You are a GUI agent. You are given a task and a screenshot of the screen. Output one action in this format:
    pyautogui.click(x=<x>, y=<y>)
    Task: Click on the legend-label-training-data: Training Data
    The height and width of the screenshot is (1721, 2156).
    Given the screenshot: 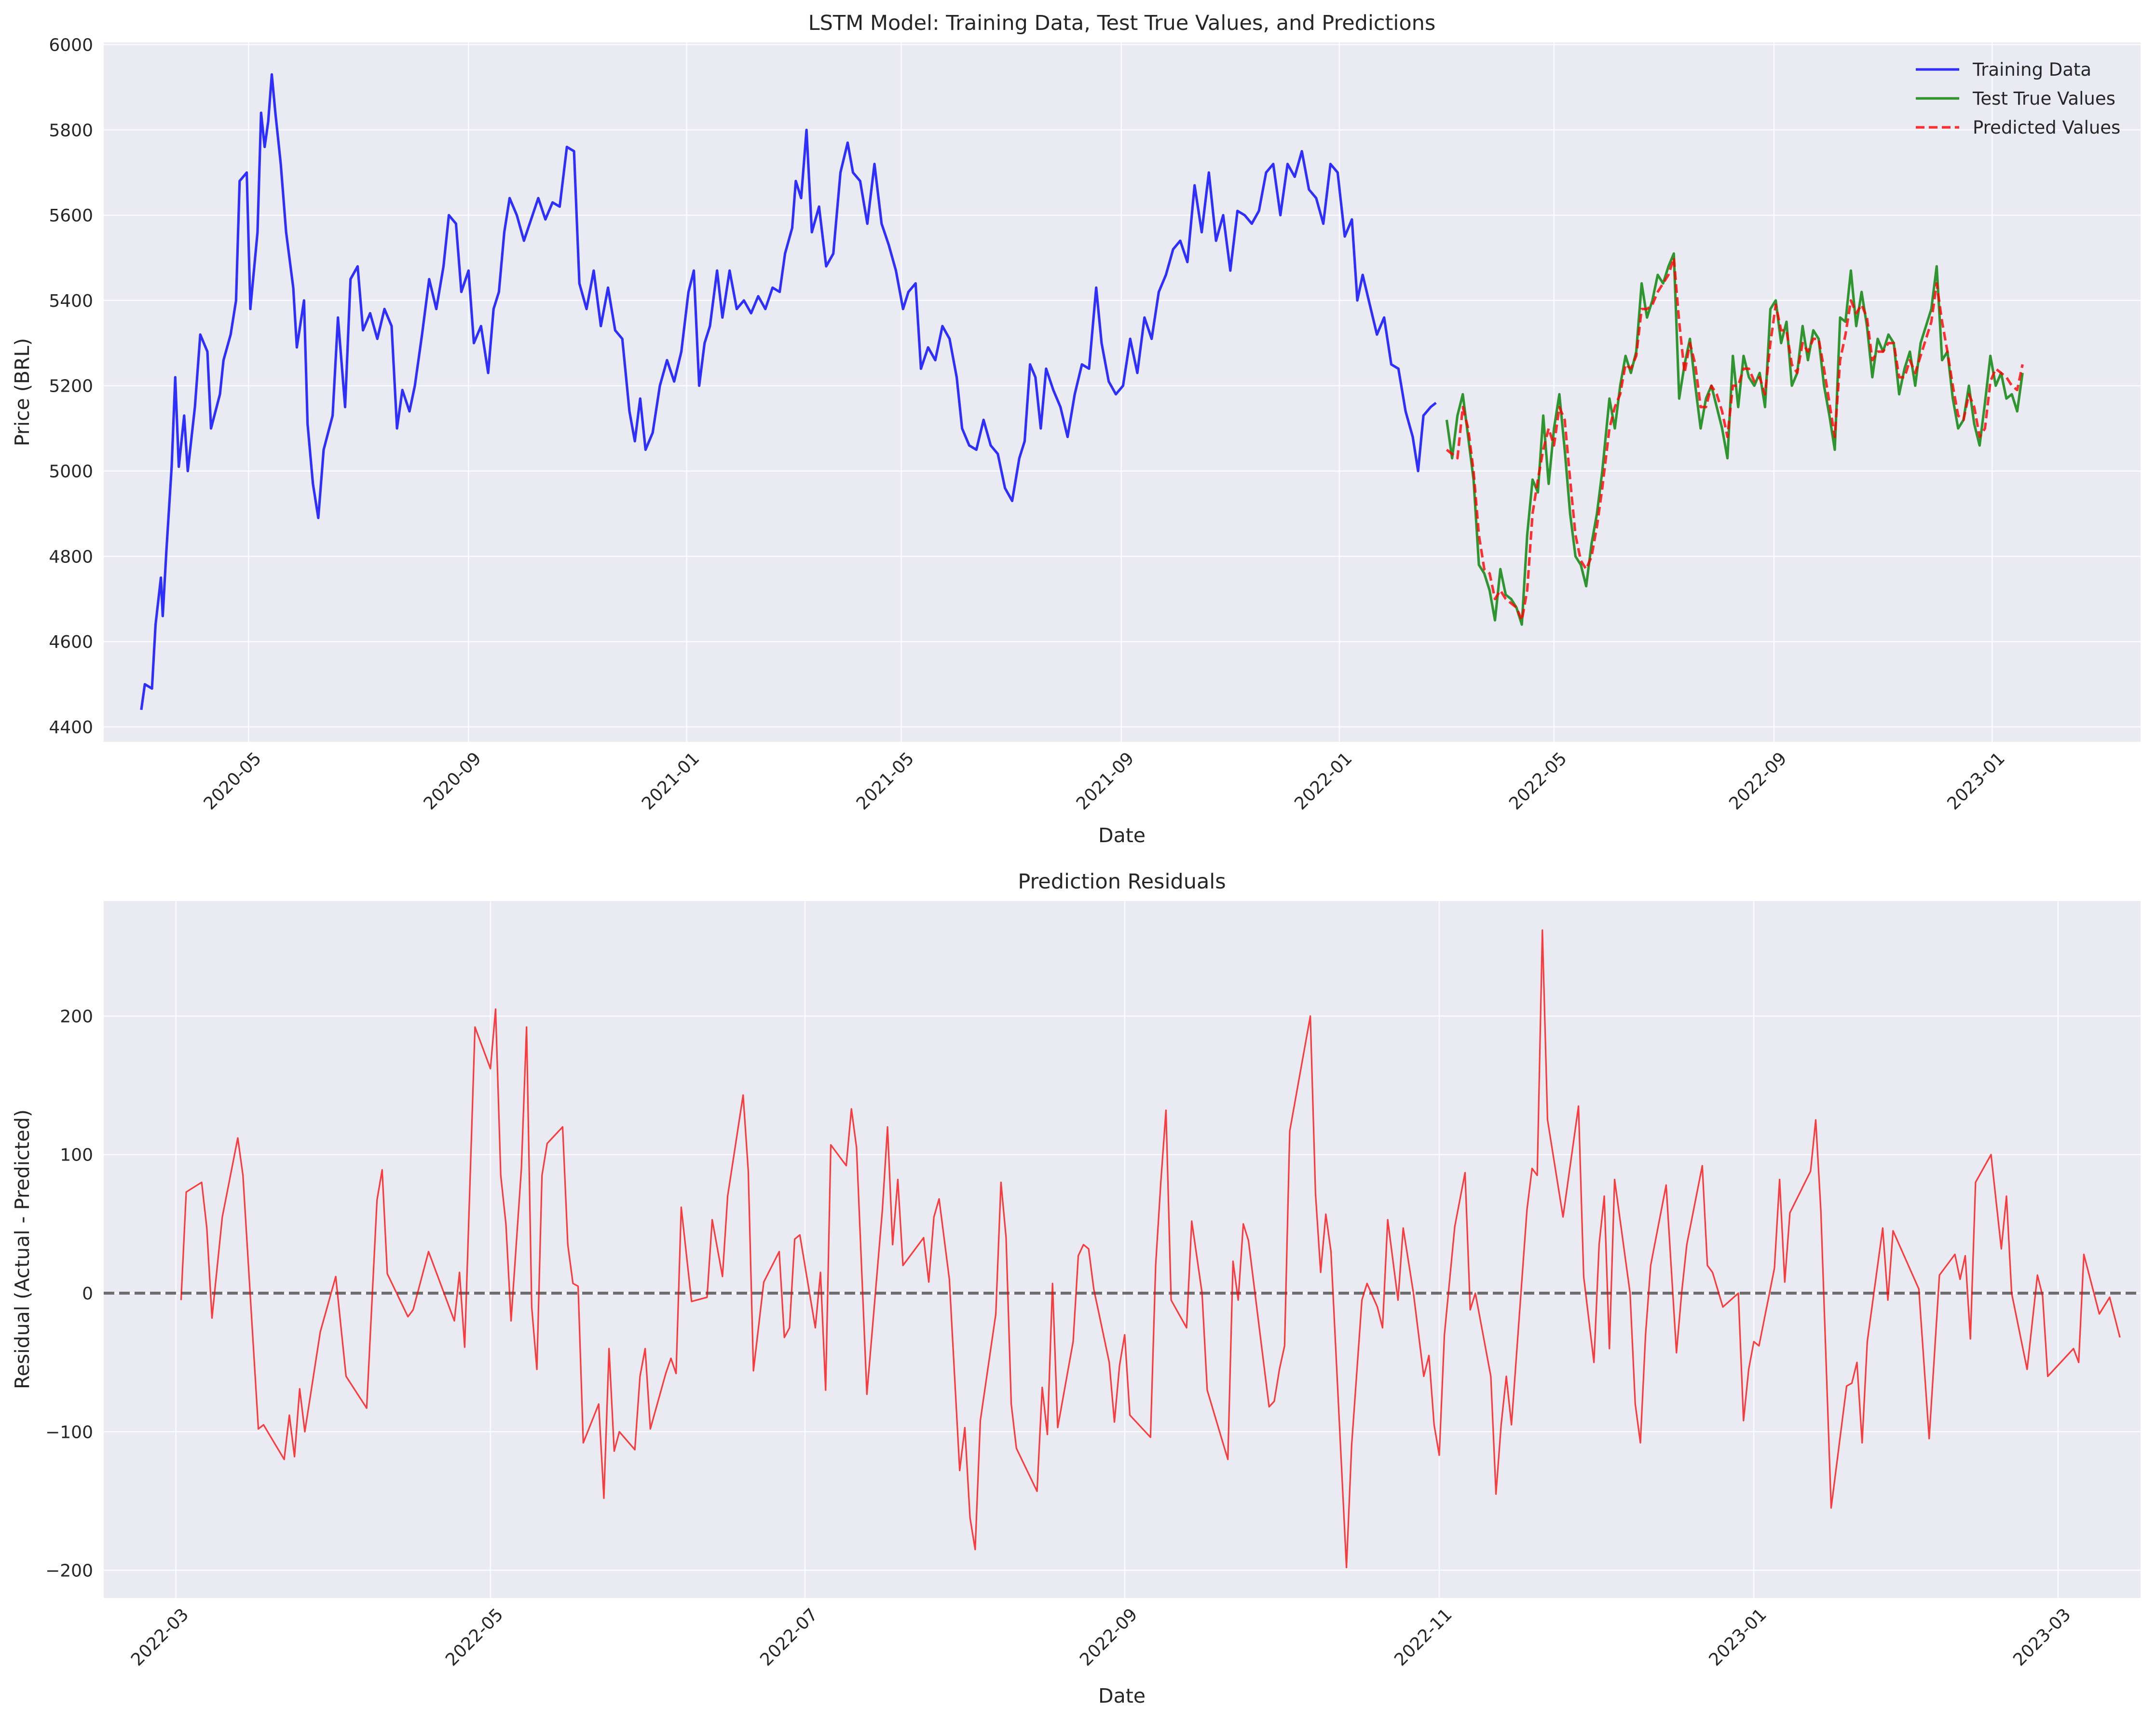 What is the action you would take?
    pyautogui.click(x=2032, y=69)
    